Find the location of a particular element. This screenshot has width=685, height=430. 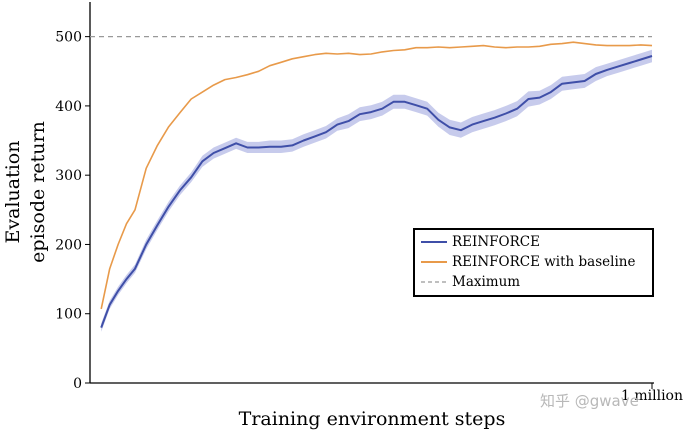

legend-label-reinforce: REINFORCE is located at coordinates (496, 242).